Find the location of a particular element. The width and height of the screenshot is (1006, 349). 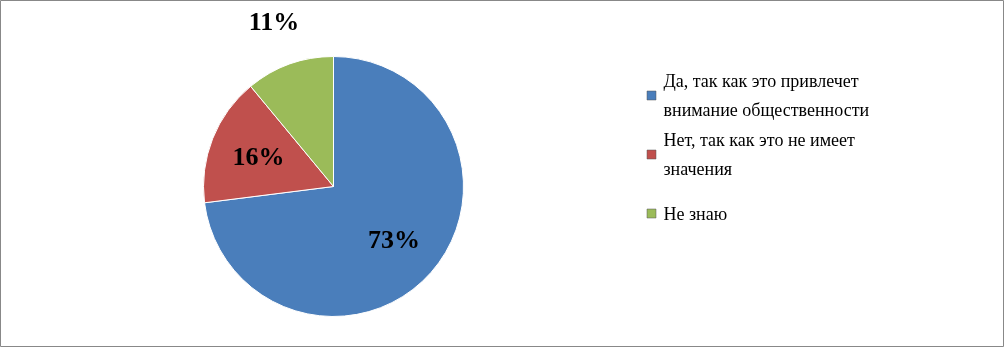

data-label: 11% is located at coordinates (274, 21).